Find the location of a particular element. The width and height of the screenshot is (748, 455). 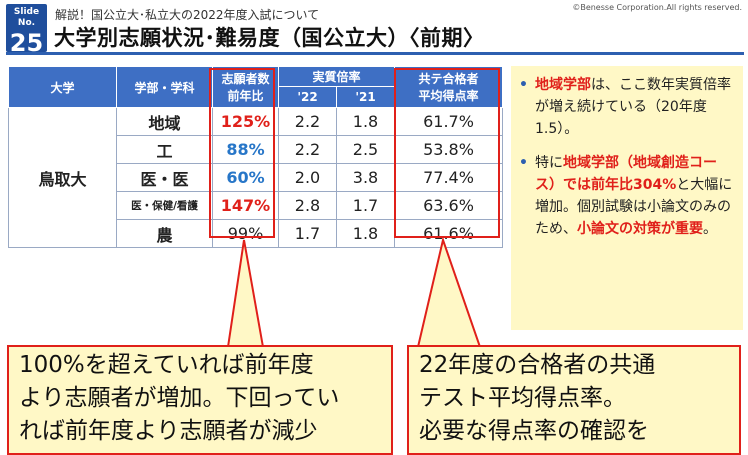

table-row: 医・保健/看護 147% 2.8 1.7 63.6% is located at coordinates (256, 205).